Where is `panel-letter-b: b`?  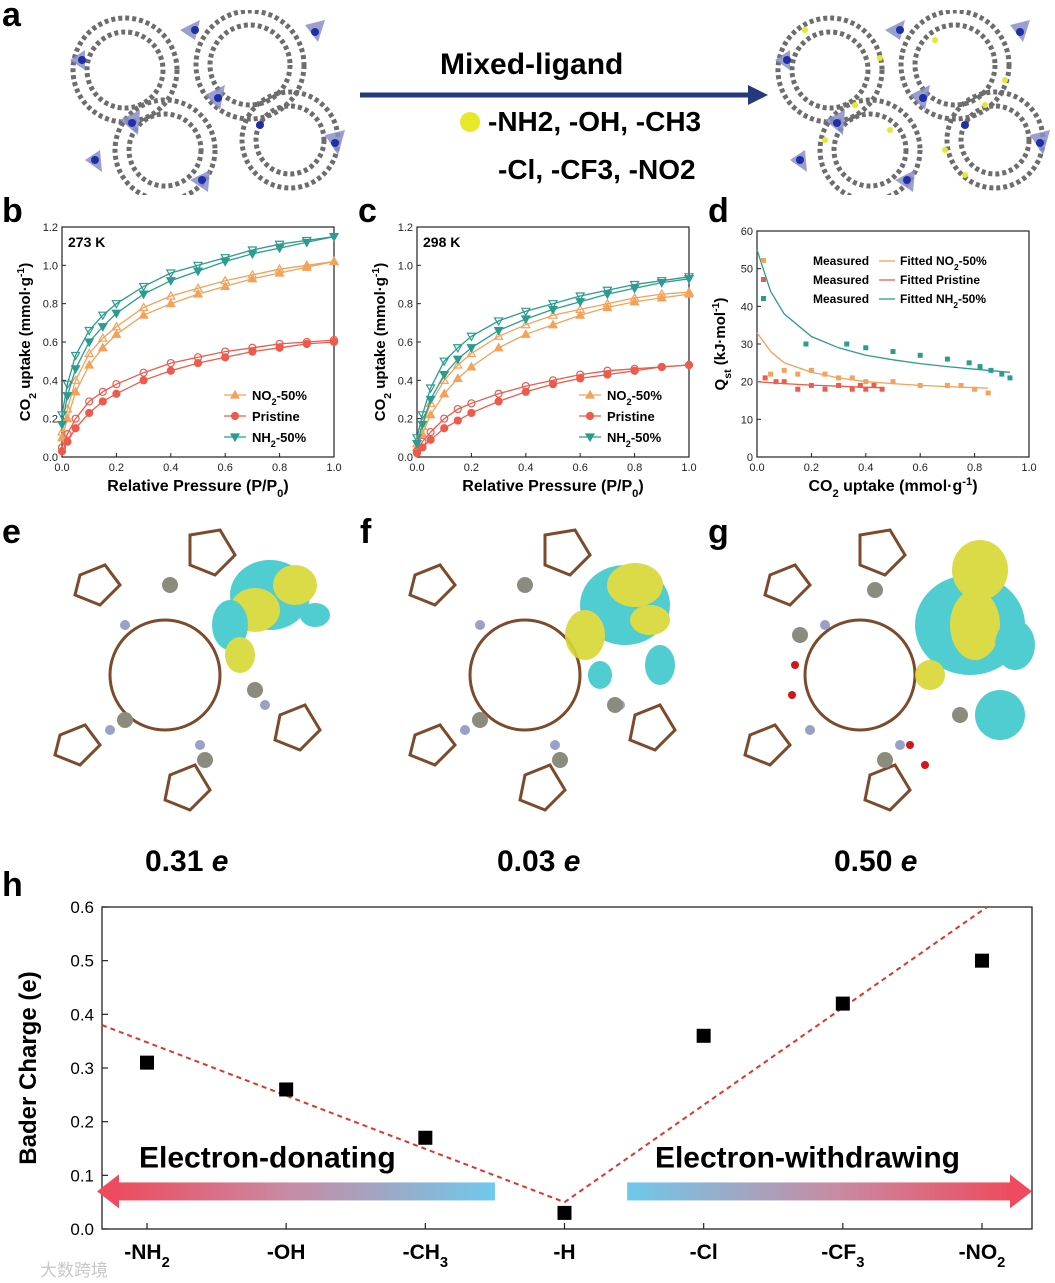 panel-letter-b: b is located at coordinates (12, 211).